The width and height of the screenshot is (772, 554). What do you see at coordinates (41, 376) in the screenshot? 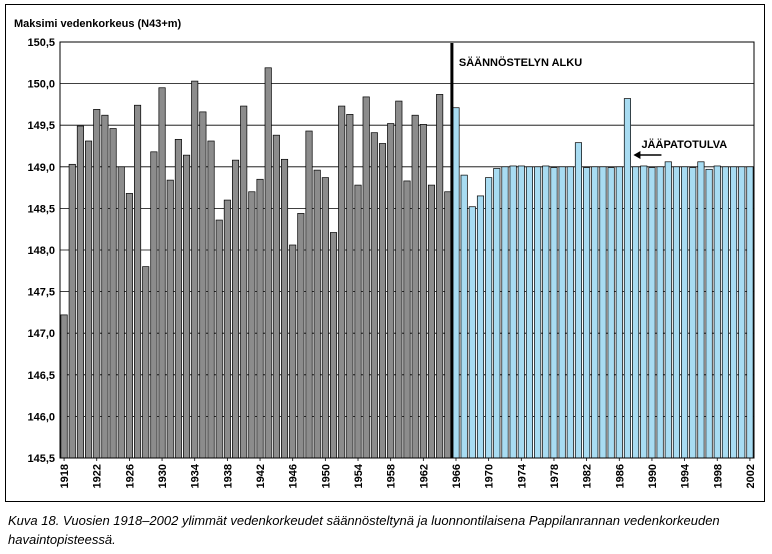
I see `y-tick-label: 146,5` at bounding box center [41, 376].